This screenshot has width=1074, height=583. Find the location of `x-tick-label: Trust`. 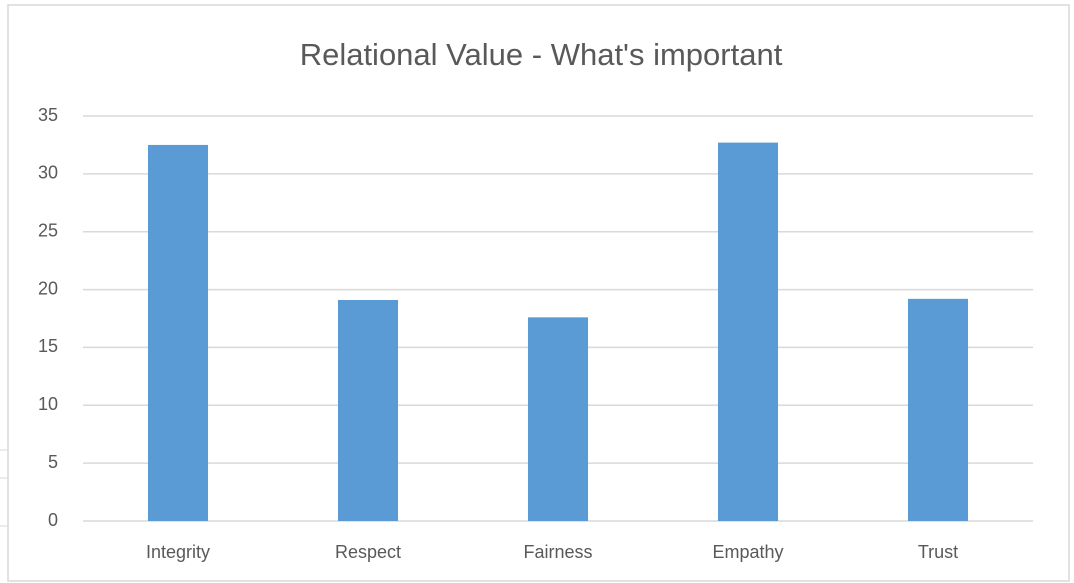

x-tick-label: Trust is located at coordinates (938, 552).